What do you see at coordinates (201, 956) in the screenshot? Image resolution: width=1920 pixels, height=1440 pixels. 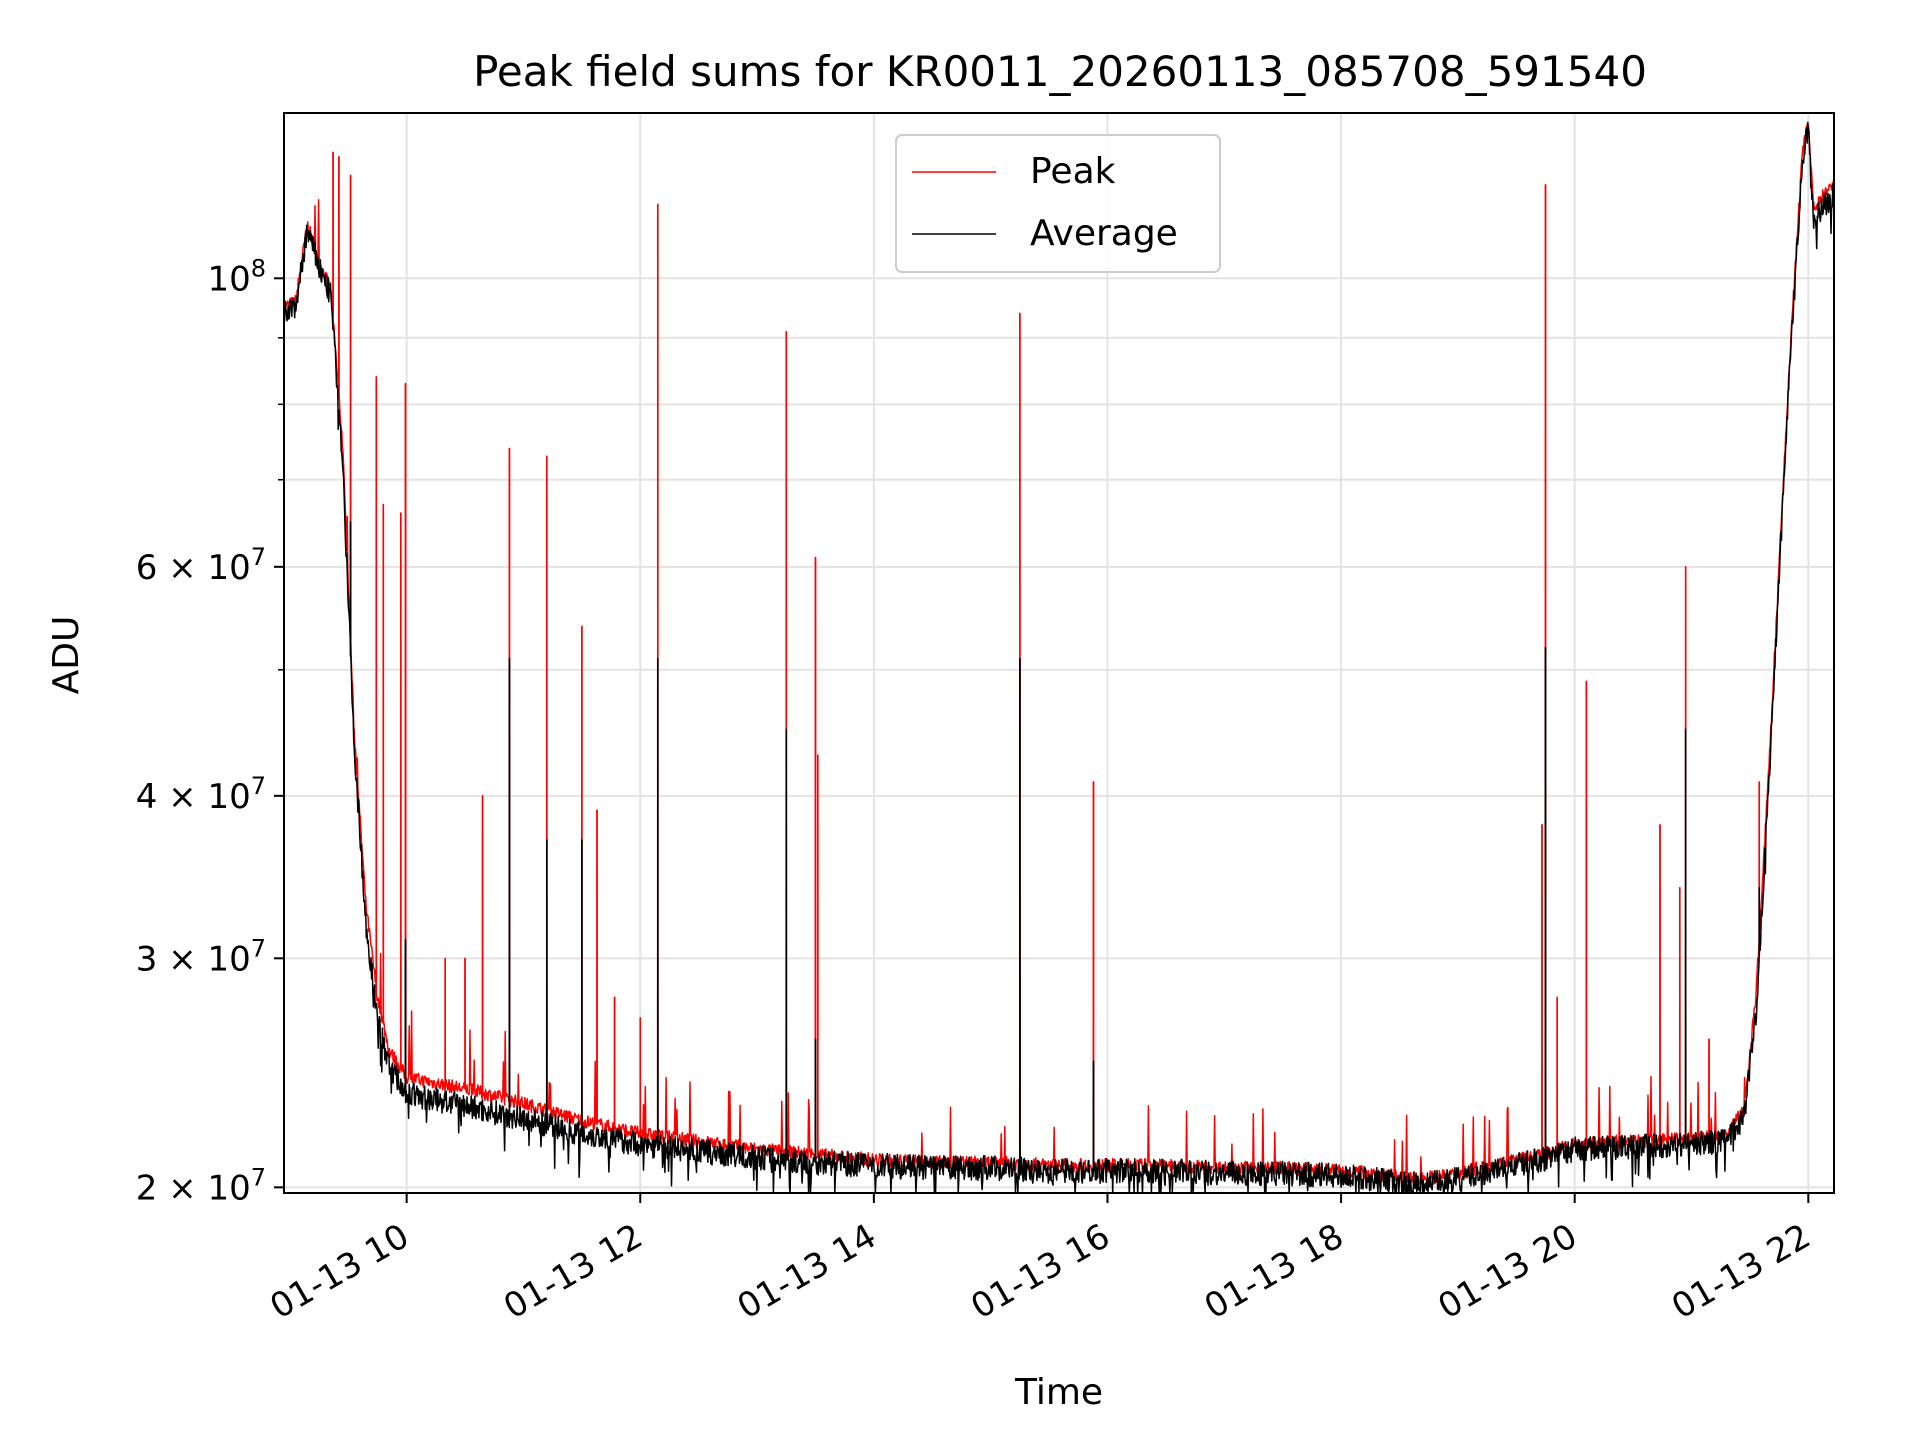 I see `y-tick-label: 3 × 107` at bounding box center [201, 956].